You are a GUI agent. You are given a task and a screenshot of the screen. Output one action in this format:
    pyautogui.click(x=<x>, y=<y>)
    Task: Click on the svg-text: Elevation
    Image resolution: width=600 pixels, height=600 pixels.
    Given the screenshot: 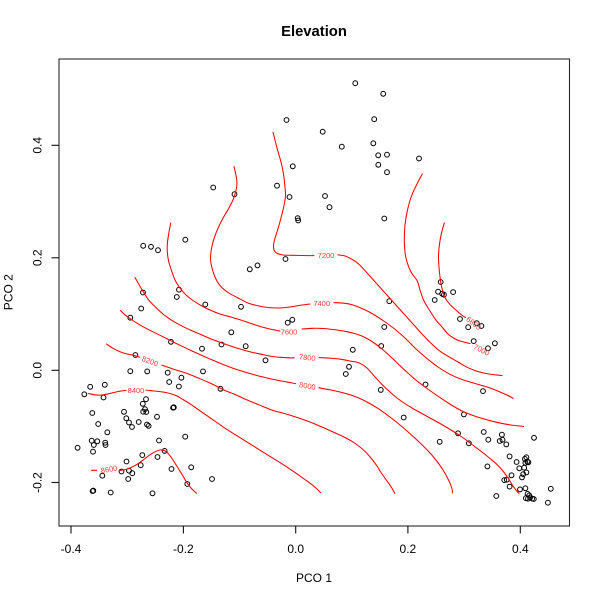 What is the action you would take?
    pyautogui.click(x=314, y=32)
    